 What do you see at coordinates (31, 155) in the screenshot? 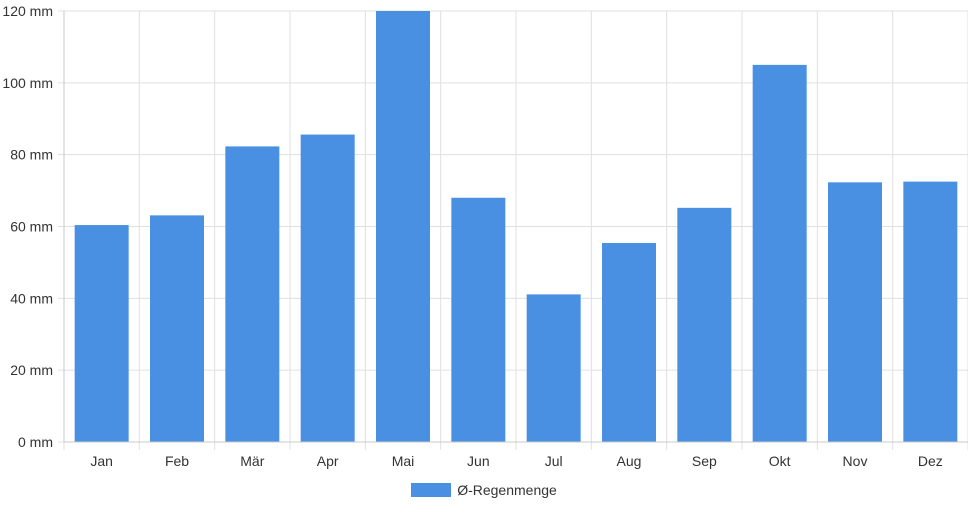
I see `y-tick-label: 80 mm` at bounding box center [31, 155].